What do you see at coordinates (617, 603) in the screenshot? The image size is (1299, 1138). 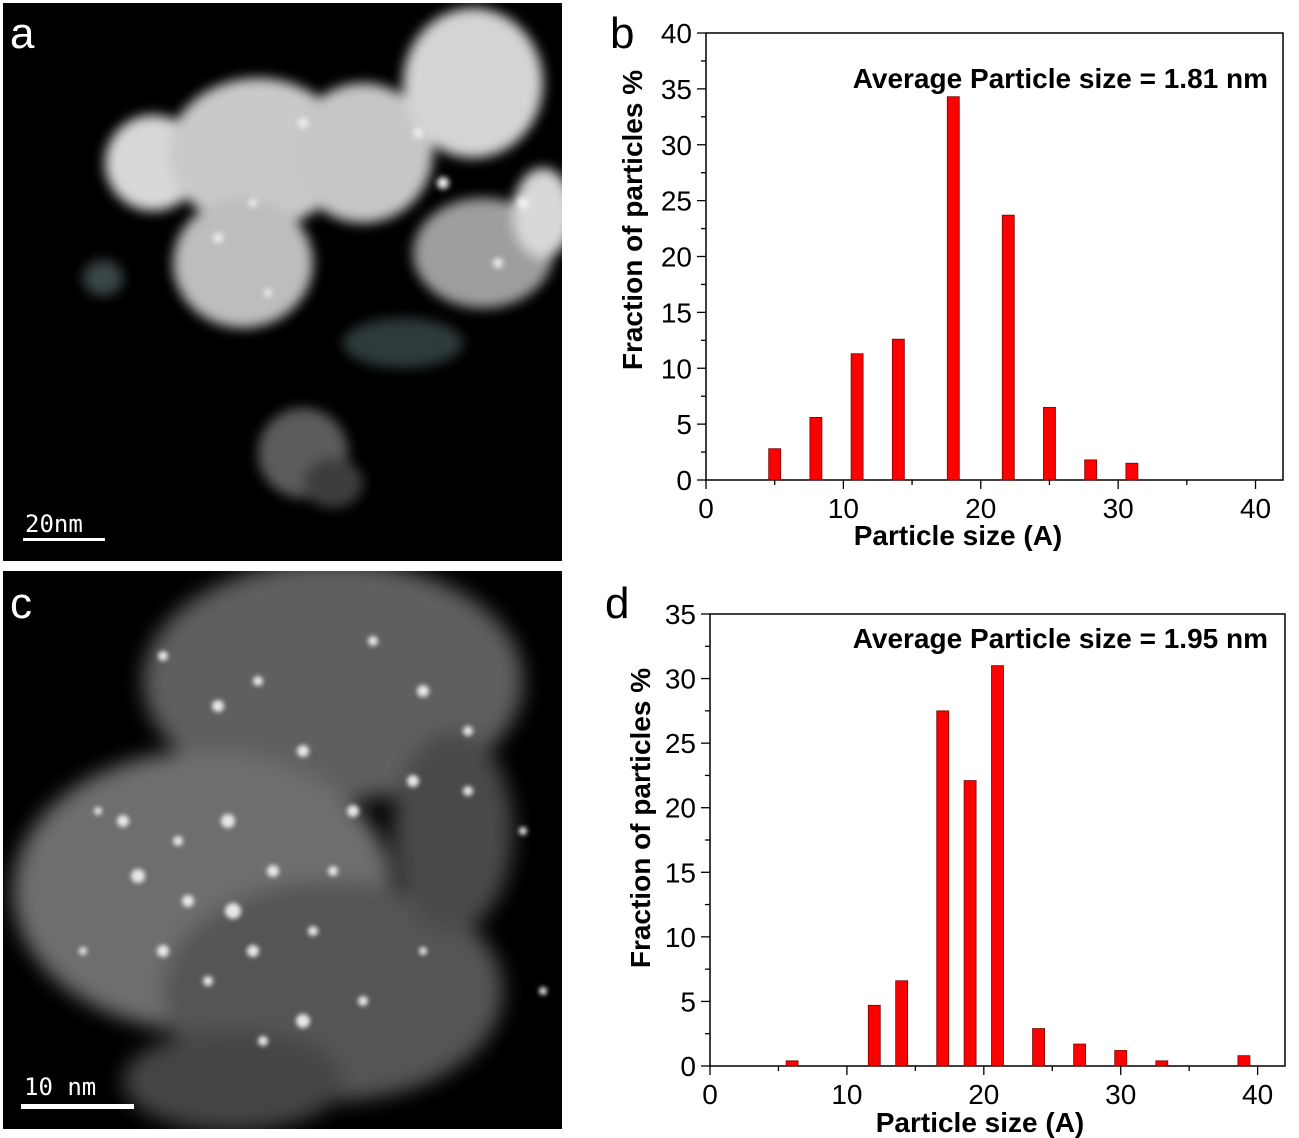 I see `panel-label-d: d` at bounding box center [617, 603].